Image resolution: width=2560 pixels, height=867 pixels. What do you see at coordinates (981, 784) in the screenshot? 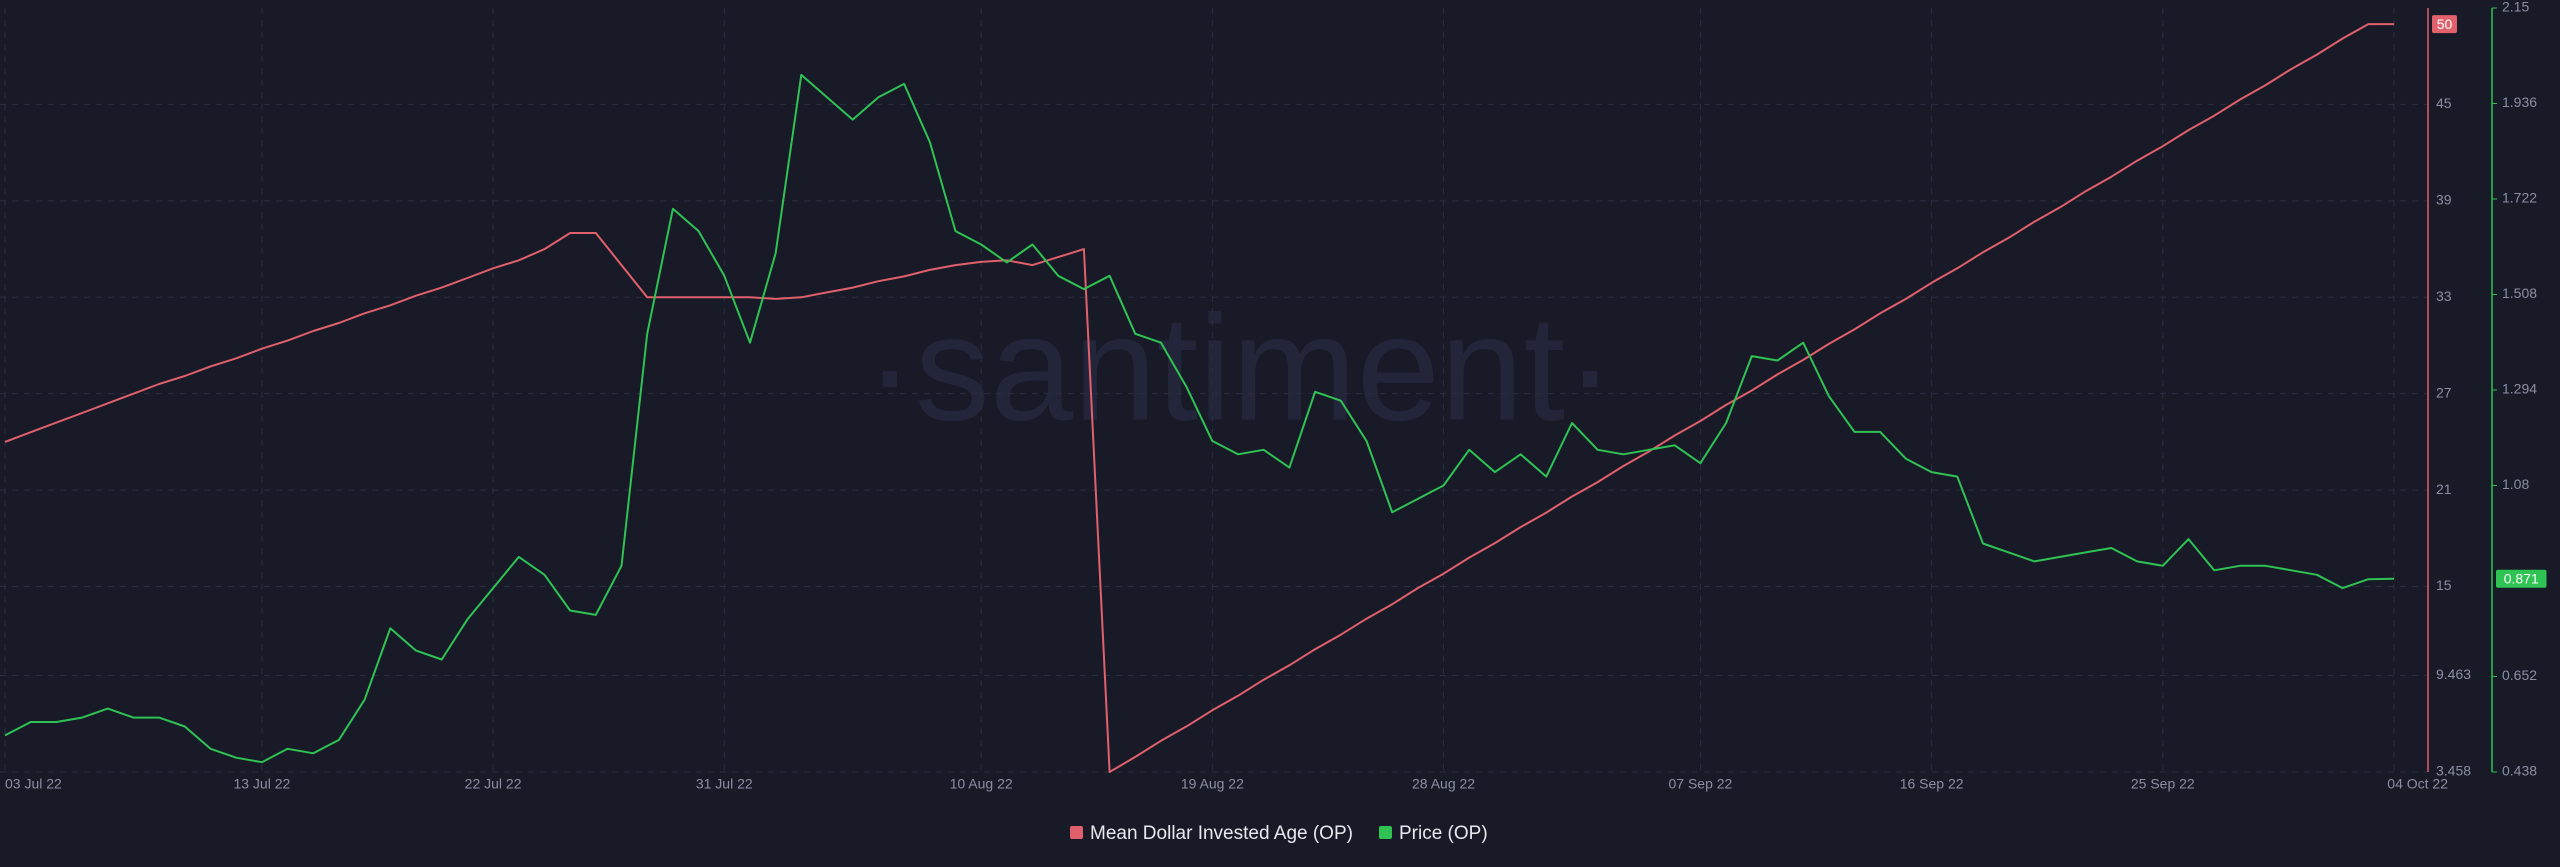
I see `x-tick-label: 10 Aug 22` at bounding box center [981, 784].